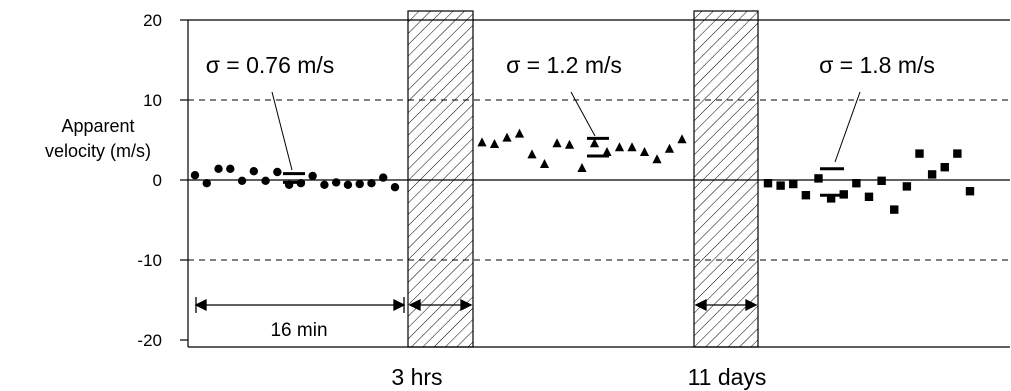  I want to click on duration-arrows, so click(476, 305).